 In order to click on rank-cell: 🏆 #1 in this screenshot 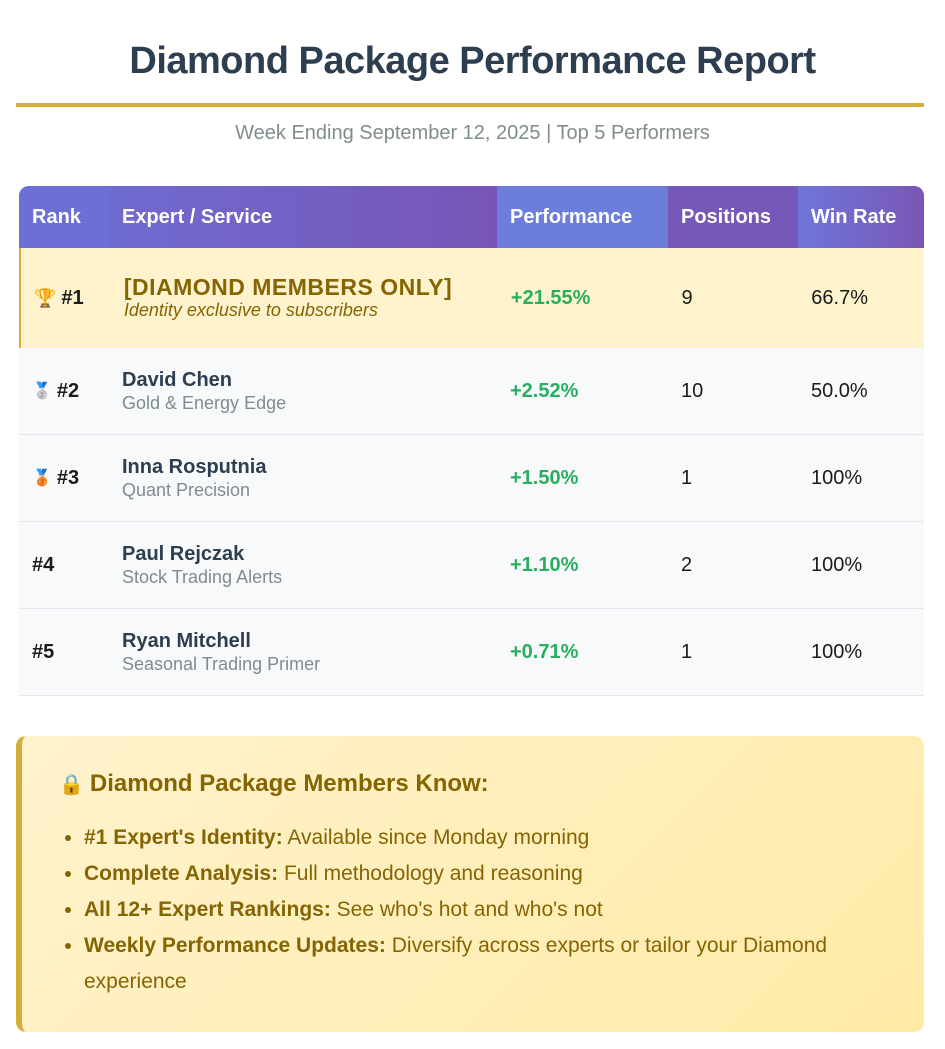, I will do `click(66, 298)`.